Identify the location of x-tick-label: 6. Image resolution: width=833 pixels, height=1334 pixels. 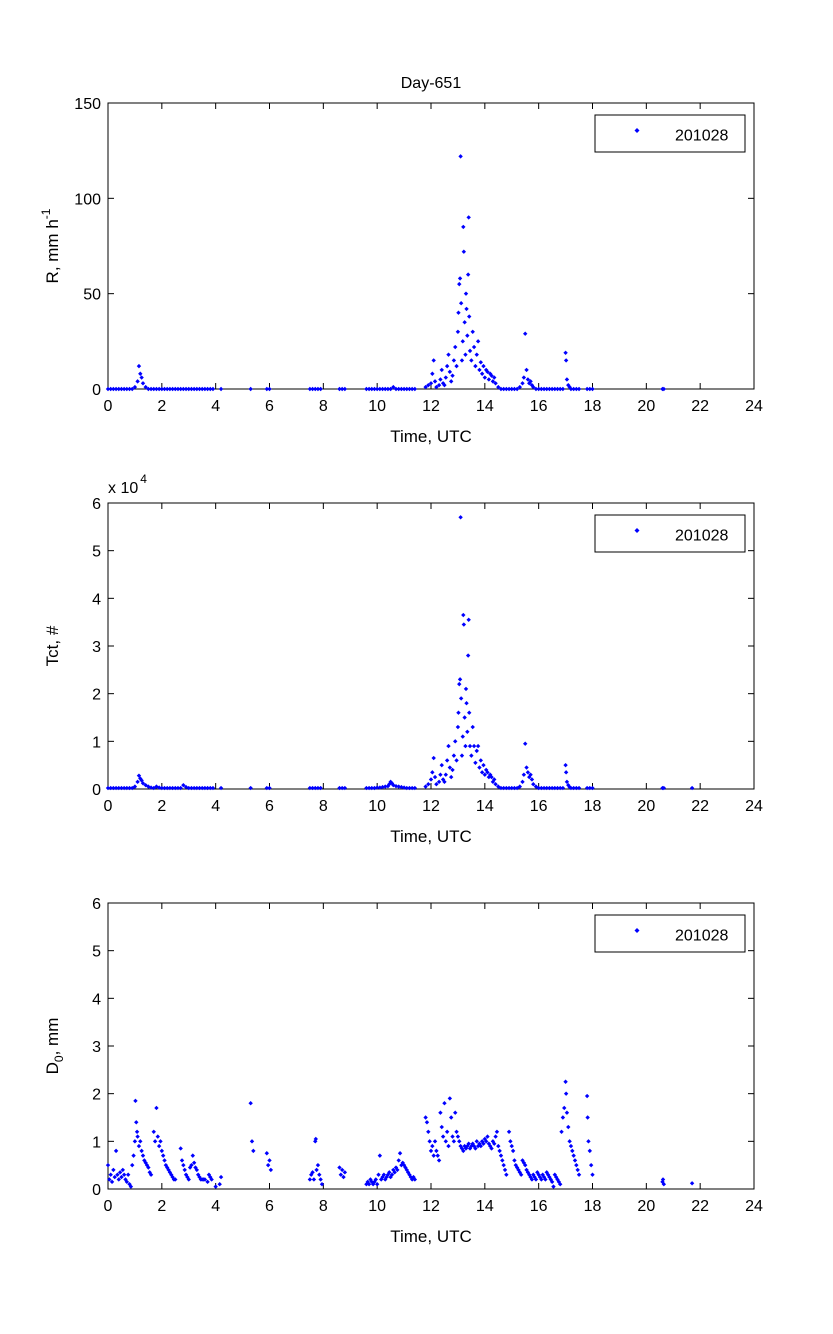
(269, 806).